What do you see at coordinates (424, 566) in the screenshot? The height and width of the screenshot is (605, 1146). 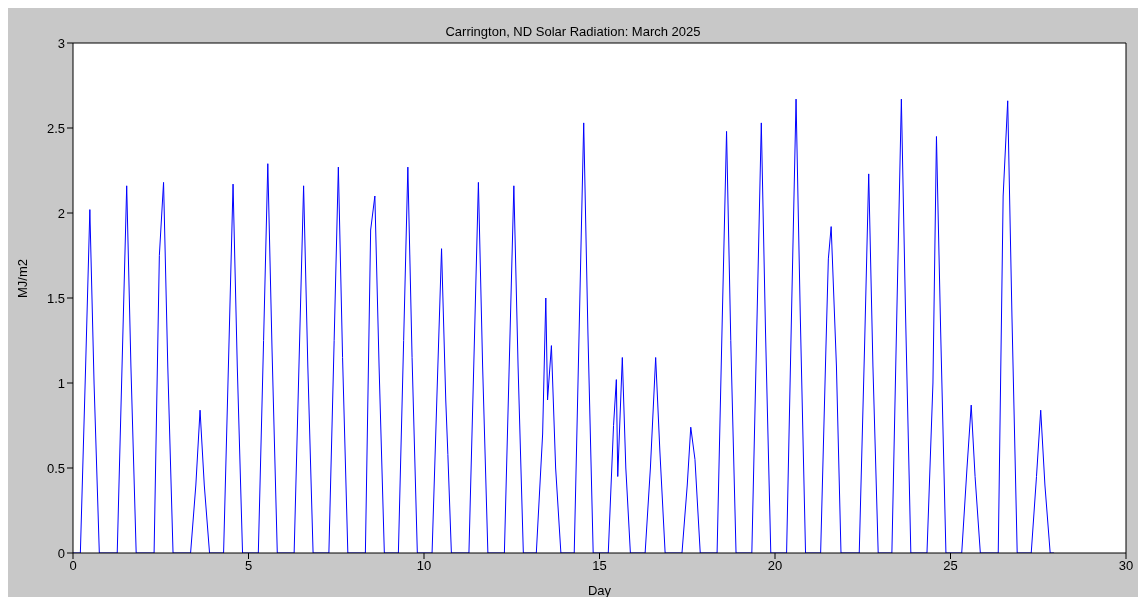 I see `x-tick-label: 10` at bounding box center [424, 566].